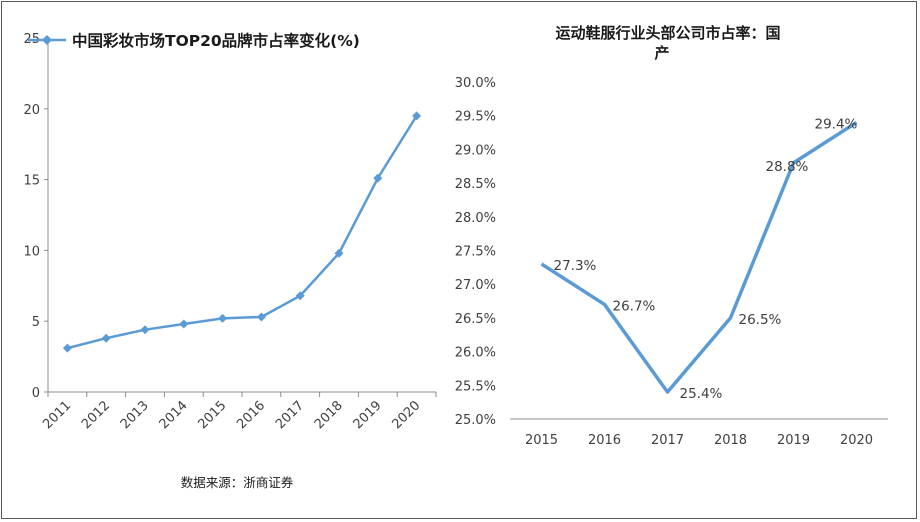 The height and width of the screenshot is (522, 920). I want to click on left-y-tick-label: 0, so click(36, 393).